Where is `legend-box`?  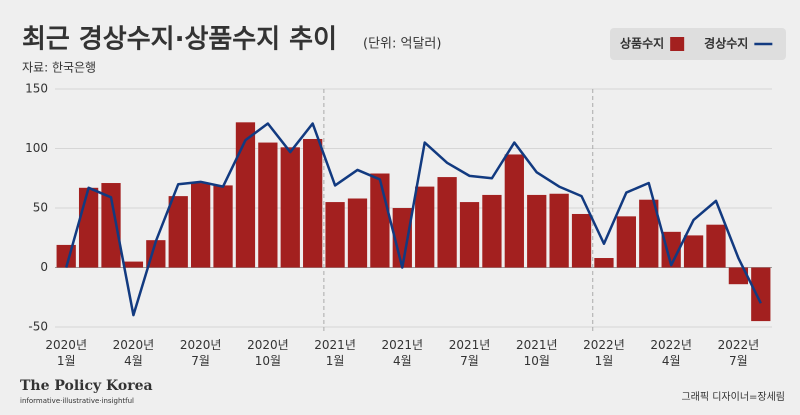 legend-box is located at coordinates (698, 44).